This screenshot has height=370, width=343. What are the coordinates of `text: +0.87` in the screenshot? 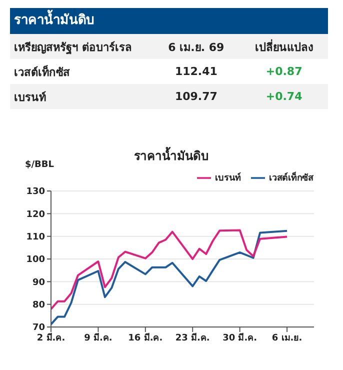 It's located at (284, 71).